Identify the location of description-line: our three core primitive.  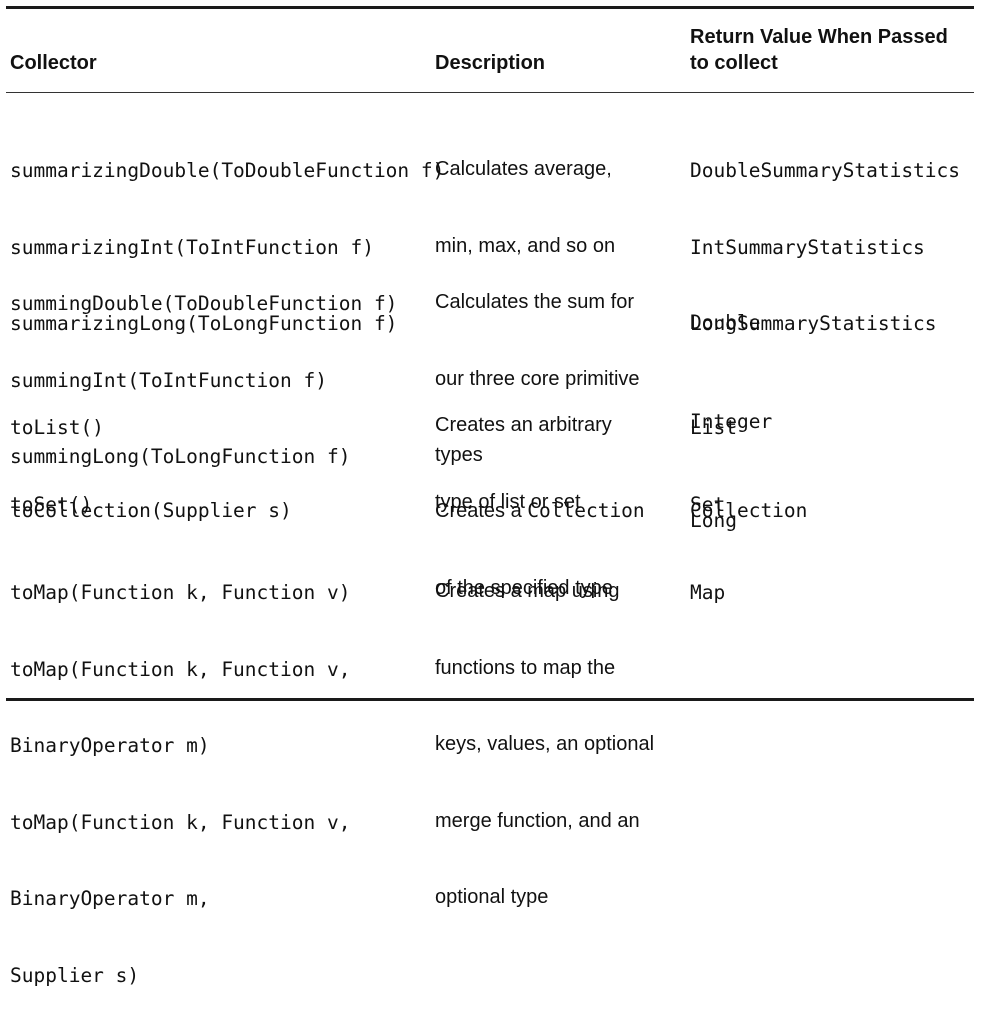
(537, 378).